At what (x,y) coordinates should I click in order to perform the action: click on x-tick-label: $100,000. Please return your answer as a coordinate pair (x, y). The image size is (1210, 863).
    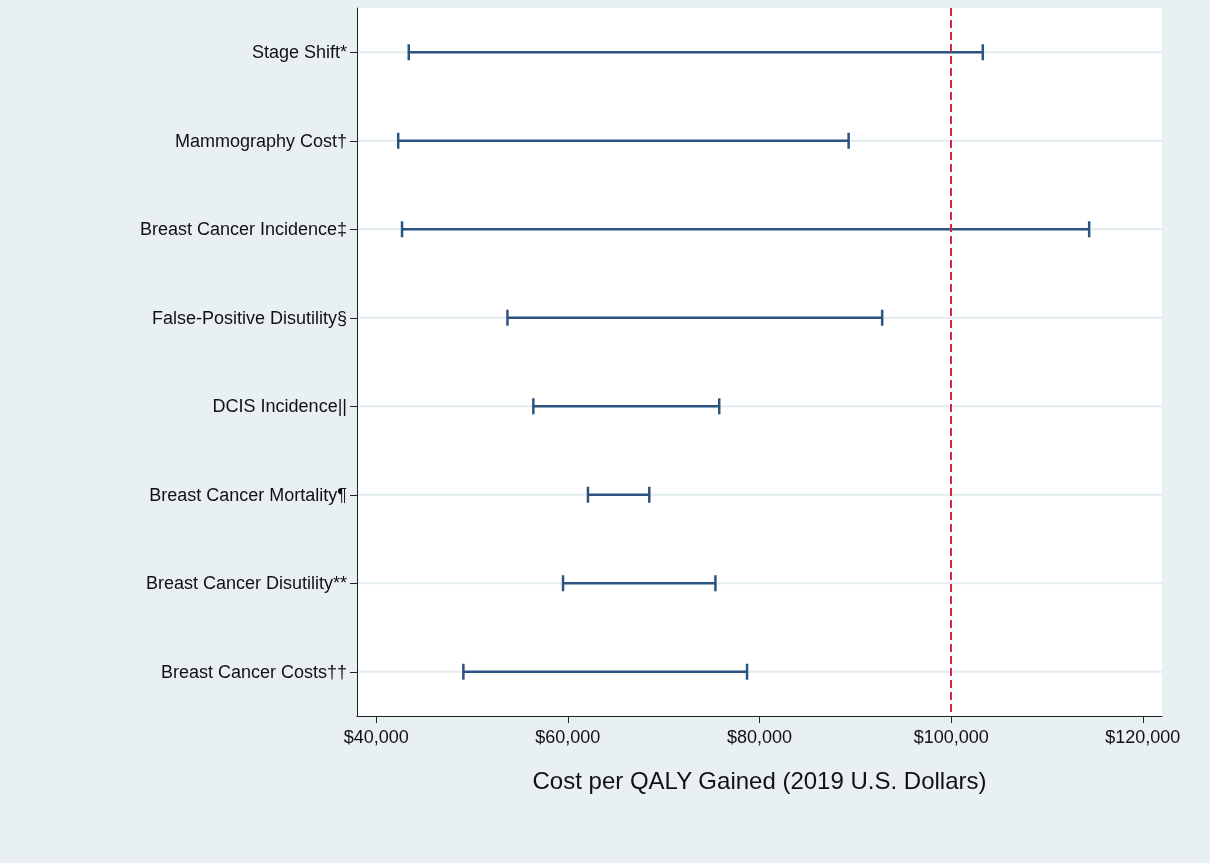
    Looking at the image, I should click on (951, 737).